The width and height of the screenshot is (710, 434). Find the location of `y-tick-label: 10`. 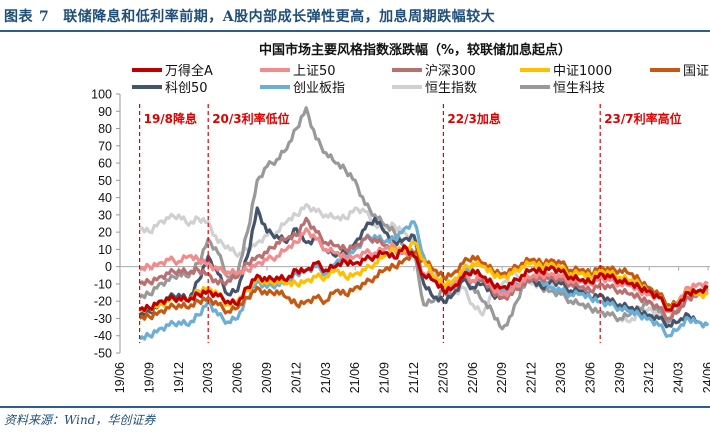

y-tick-label: 10 is located at coordinates (105, 250).